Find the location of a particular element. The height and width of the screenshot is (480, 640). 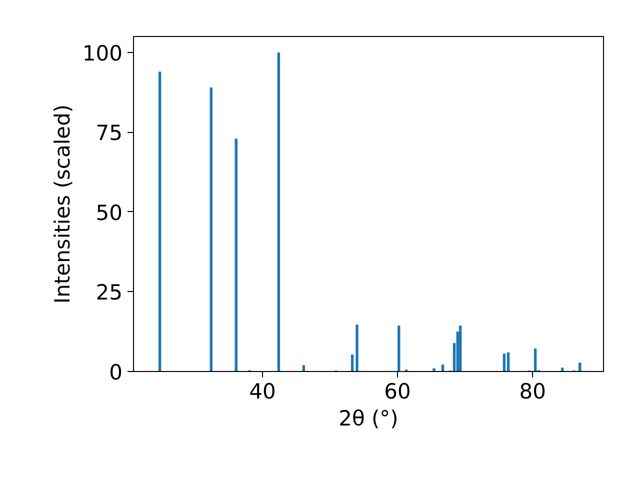

y-axis-title: Intensities (scaled) is located at coordinates (62, 204).